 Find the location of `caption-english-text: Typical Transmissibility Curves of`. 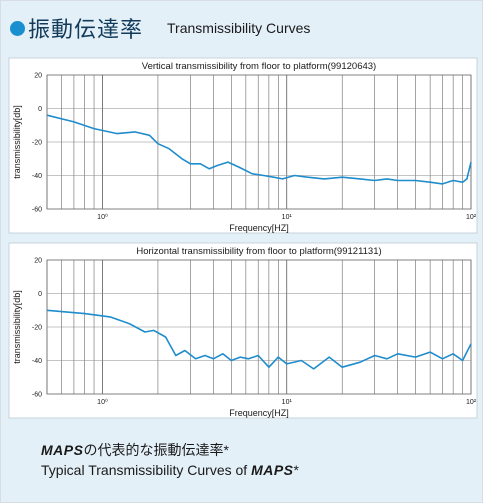

caption-english-text: Typical Transmissibility Curves of is located at coordinates (146, 470).